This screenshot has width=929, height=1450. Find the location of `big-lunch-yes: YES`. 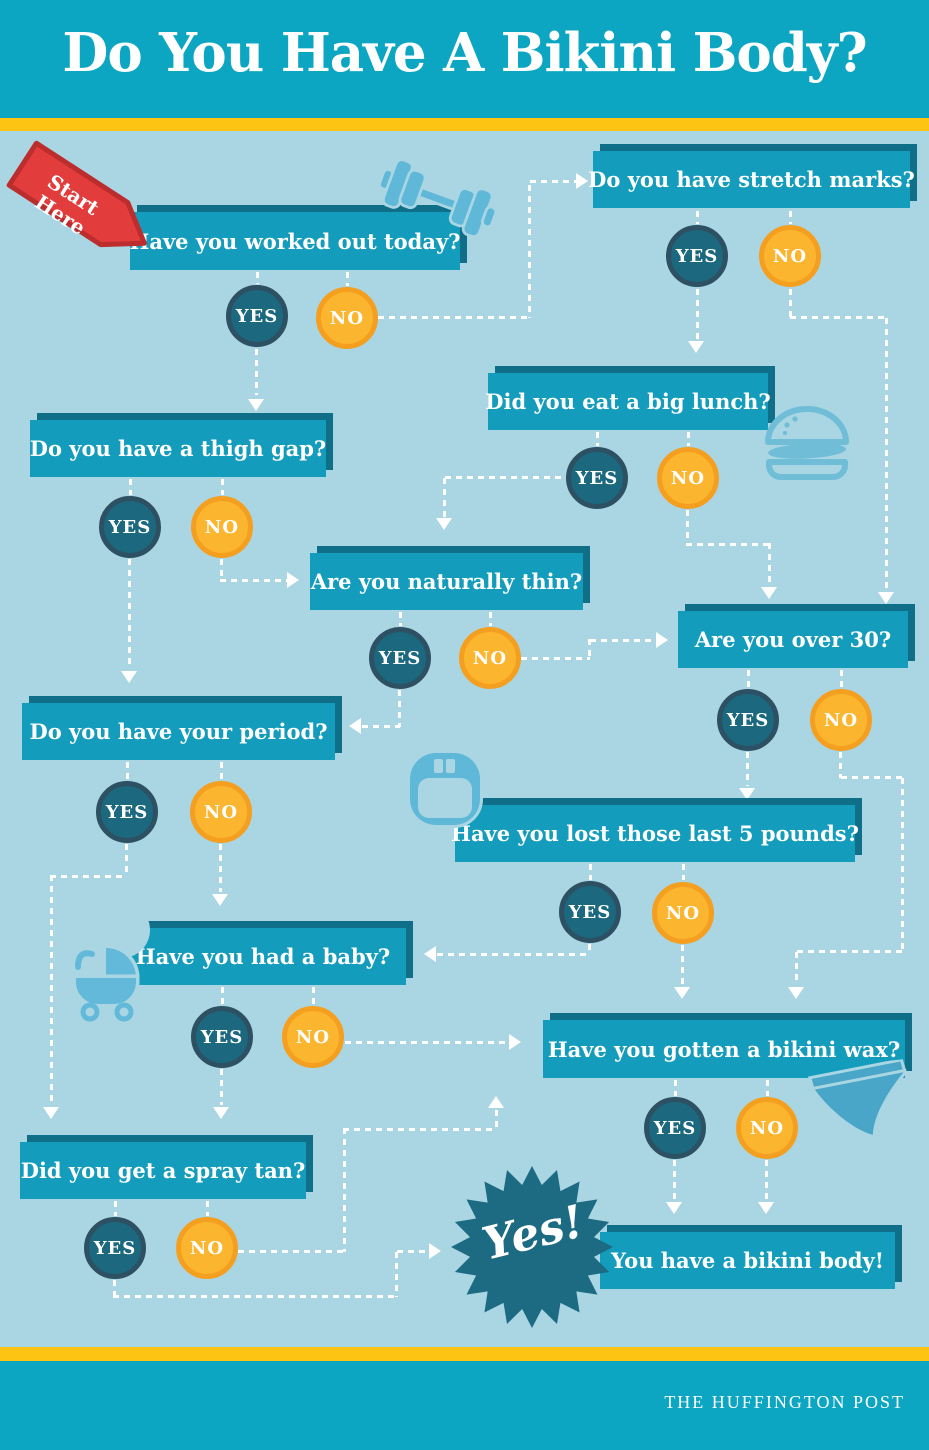

big-lunch-yes: YES is located at coordinates (597, 478).